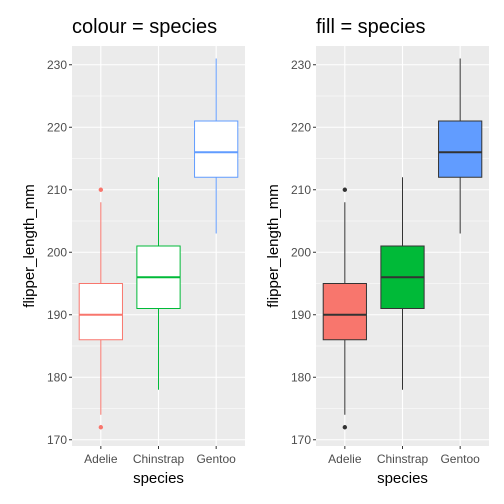 This screenshot has width=504, height=504. I want to click on chart-title: fill = species, so click(371, 27).